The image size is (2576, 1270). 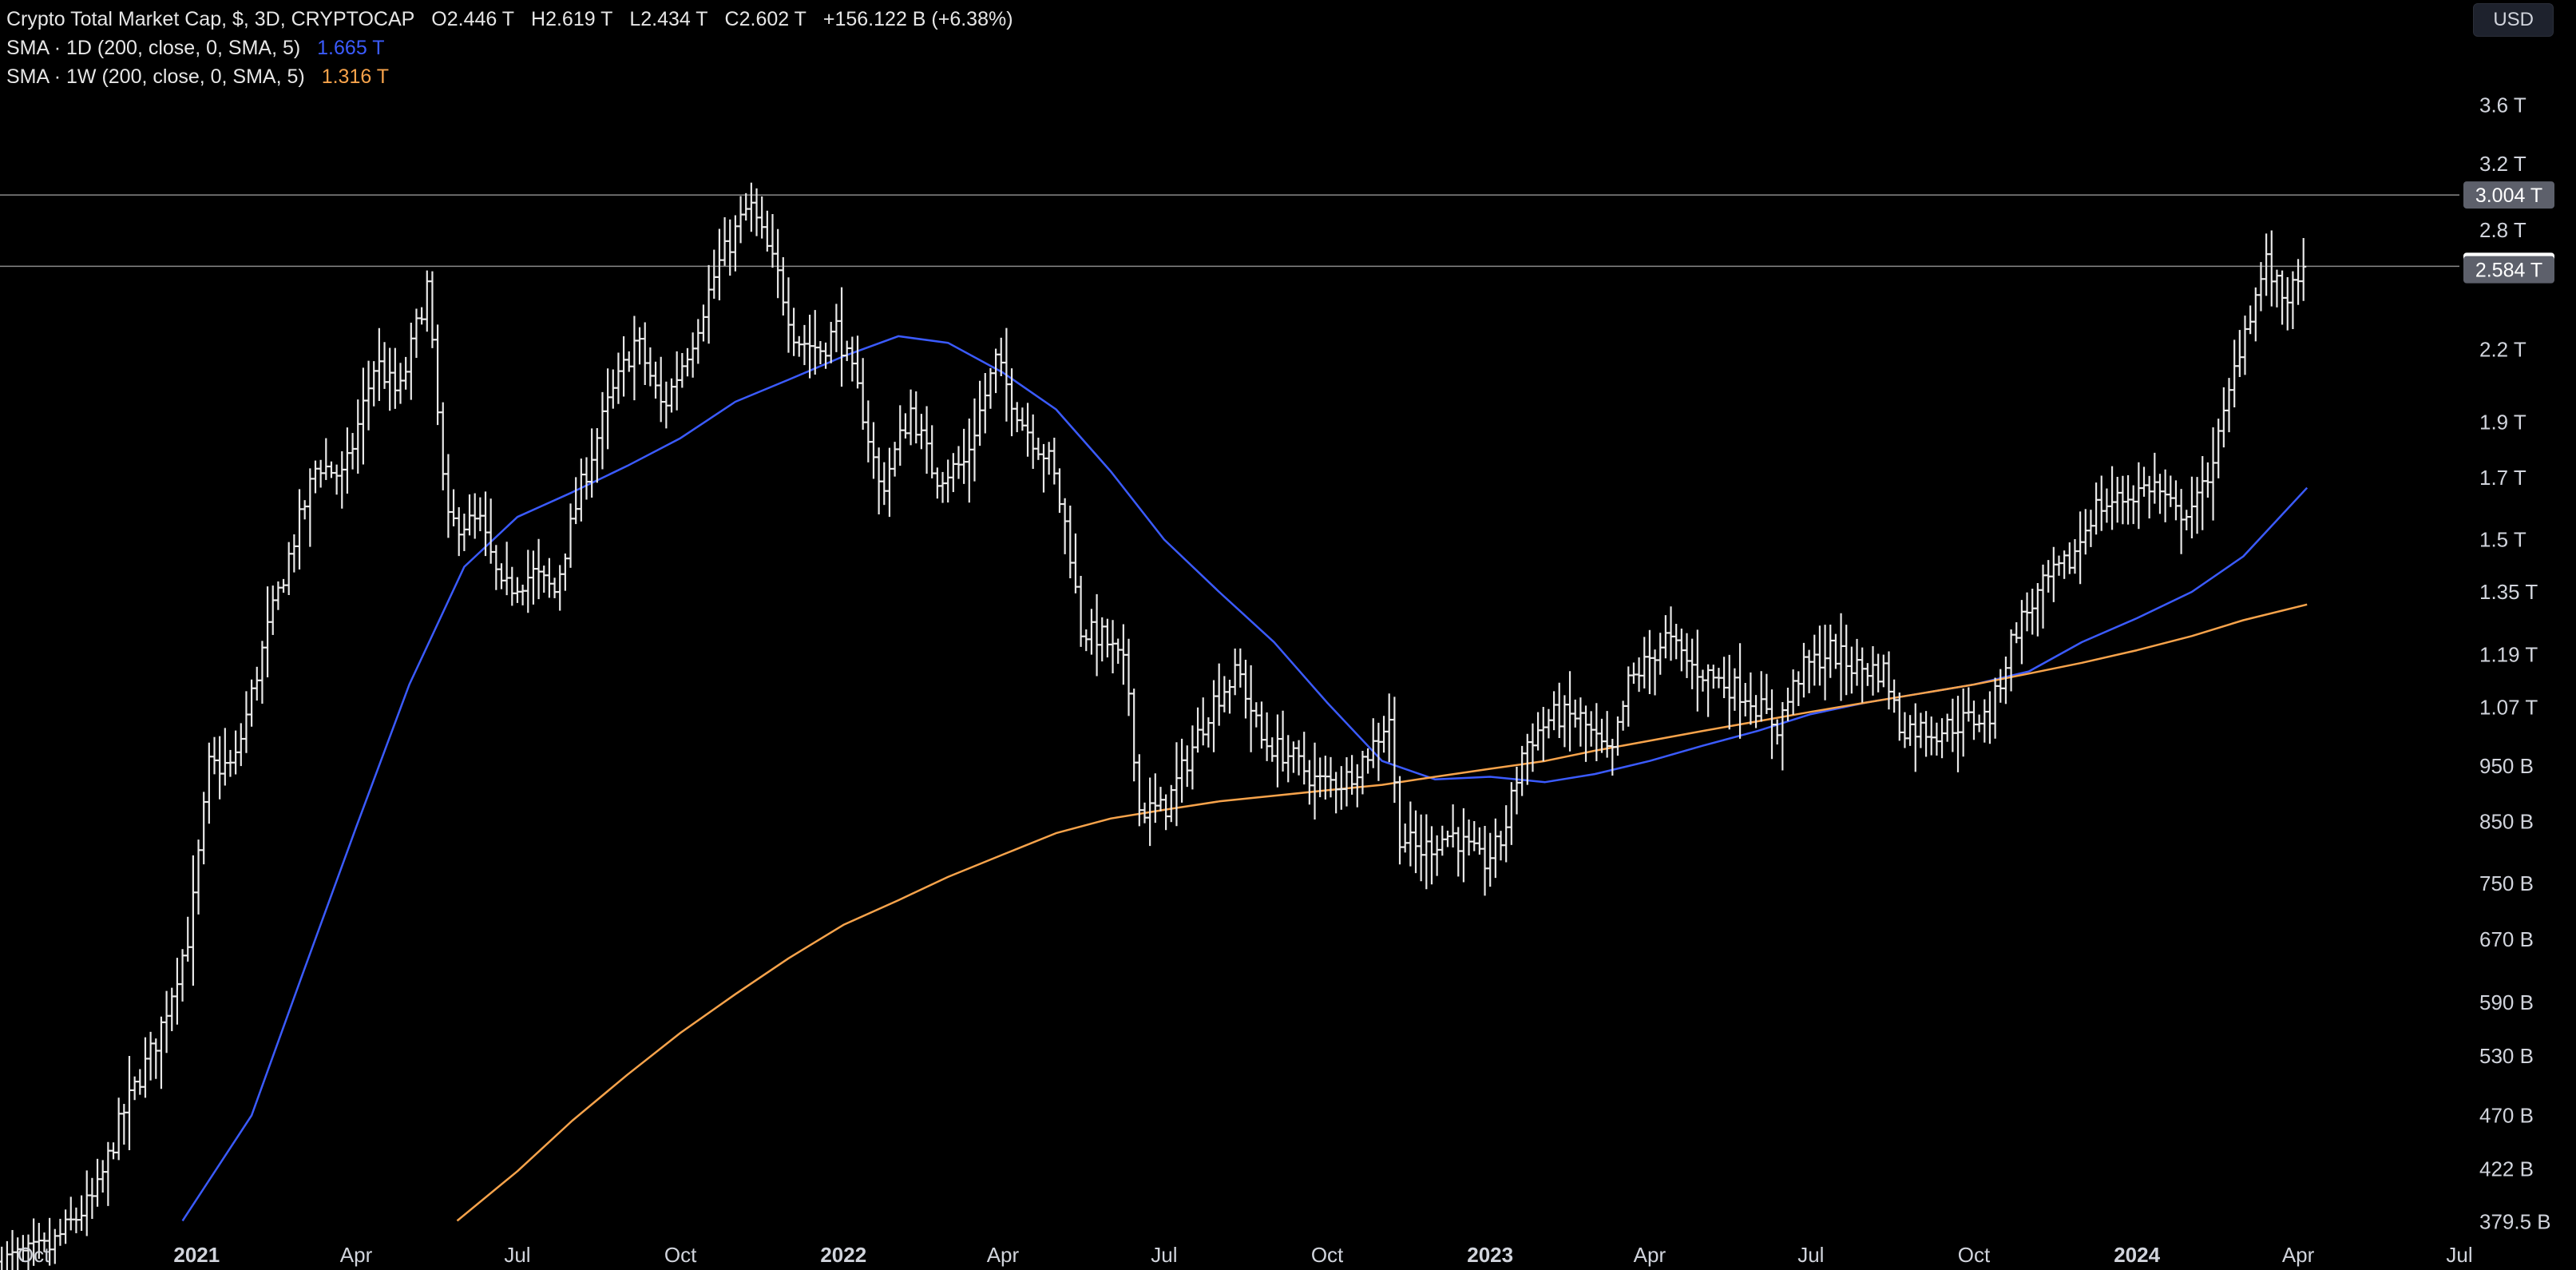 I want to click on x-tick-label-9: 2023, so click(x=1490, y=1255).